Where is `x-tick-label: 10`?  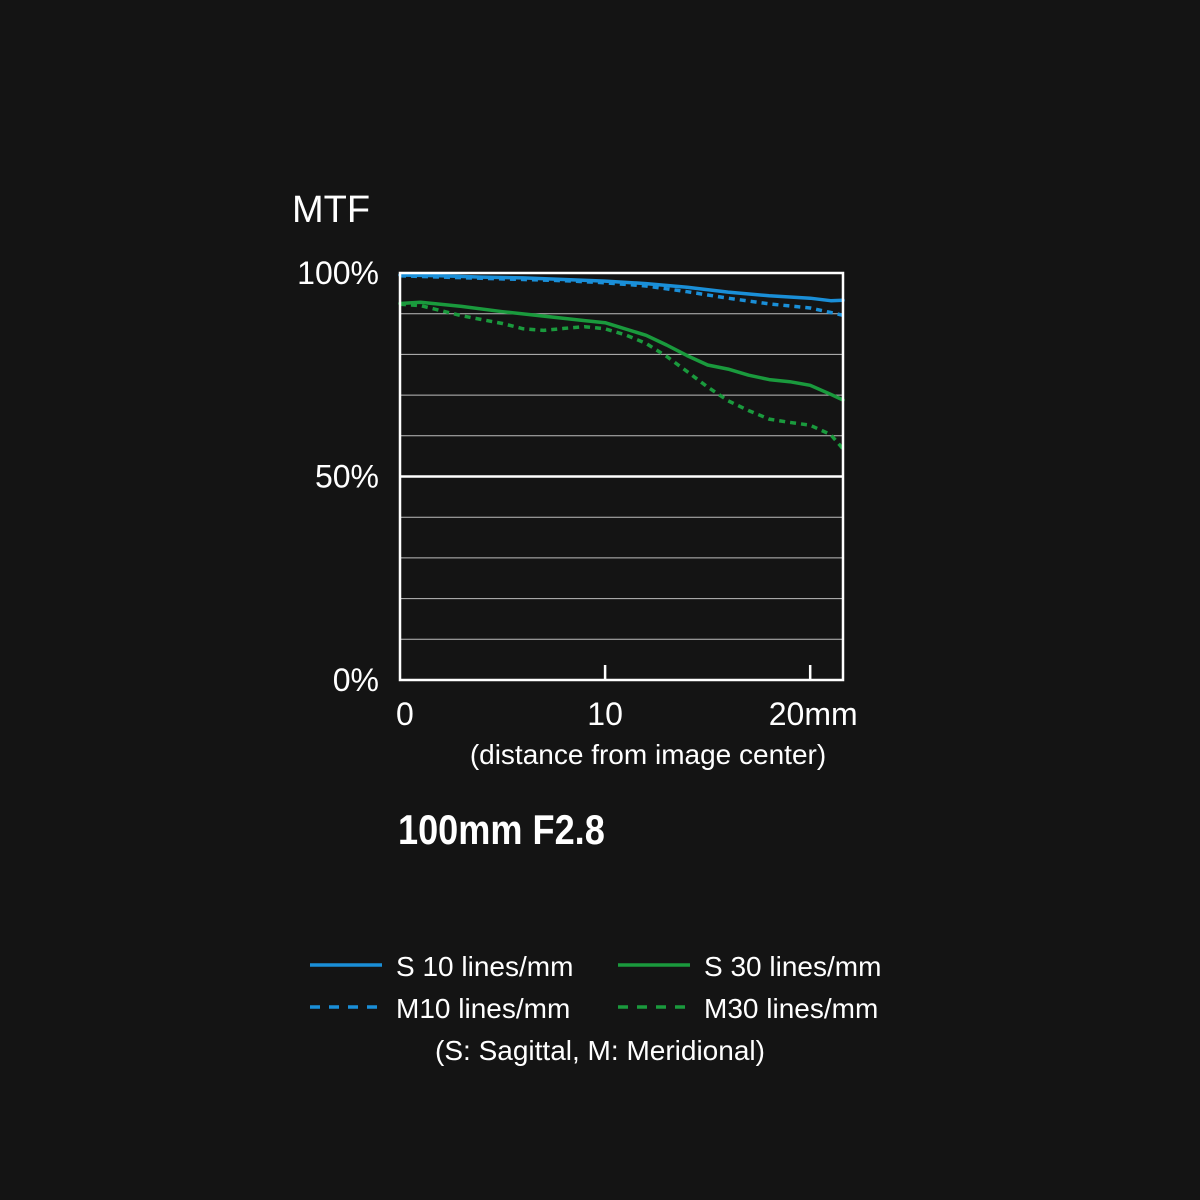
x-tick-label: 10 is located at coordinates (605, 714).